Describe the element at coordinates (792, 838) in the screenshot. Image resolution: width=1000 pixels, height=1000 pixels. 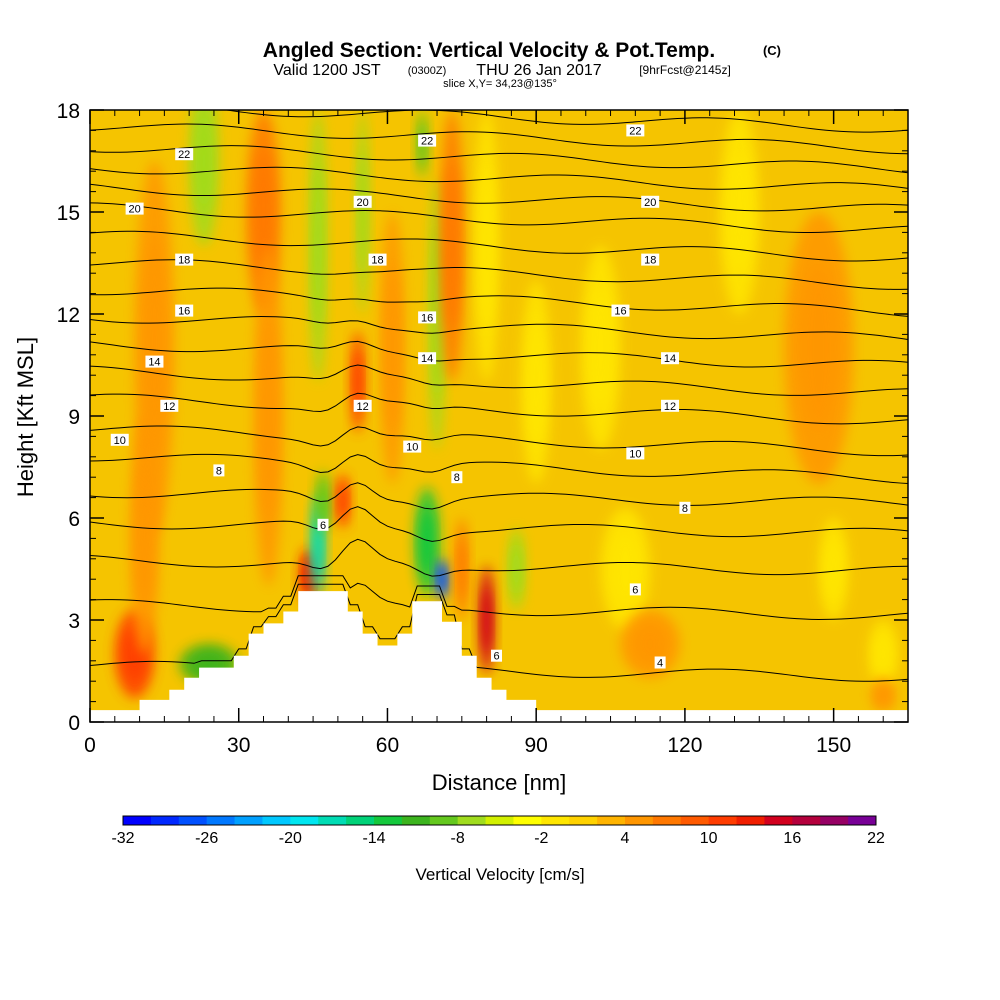
I see `colorbar-tick-label: 16` at that location.